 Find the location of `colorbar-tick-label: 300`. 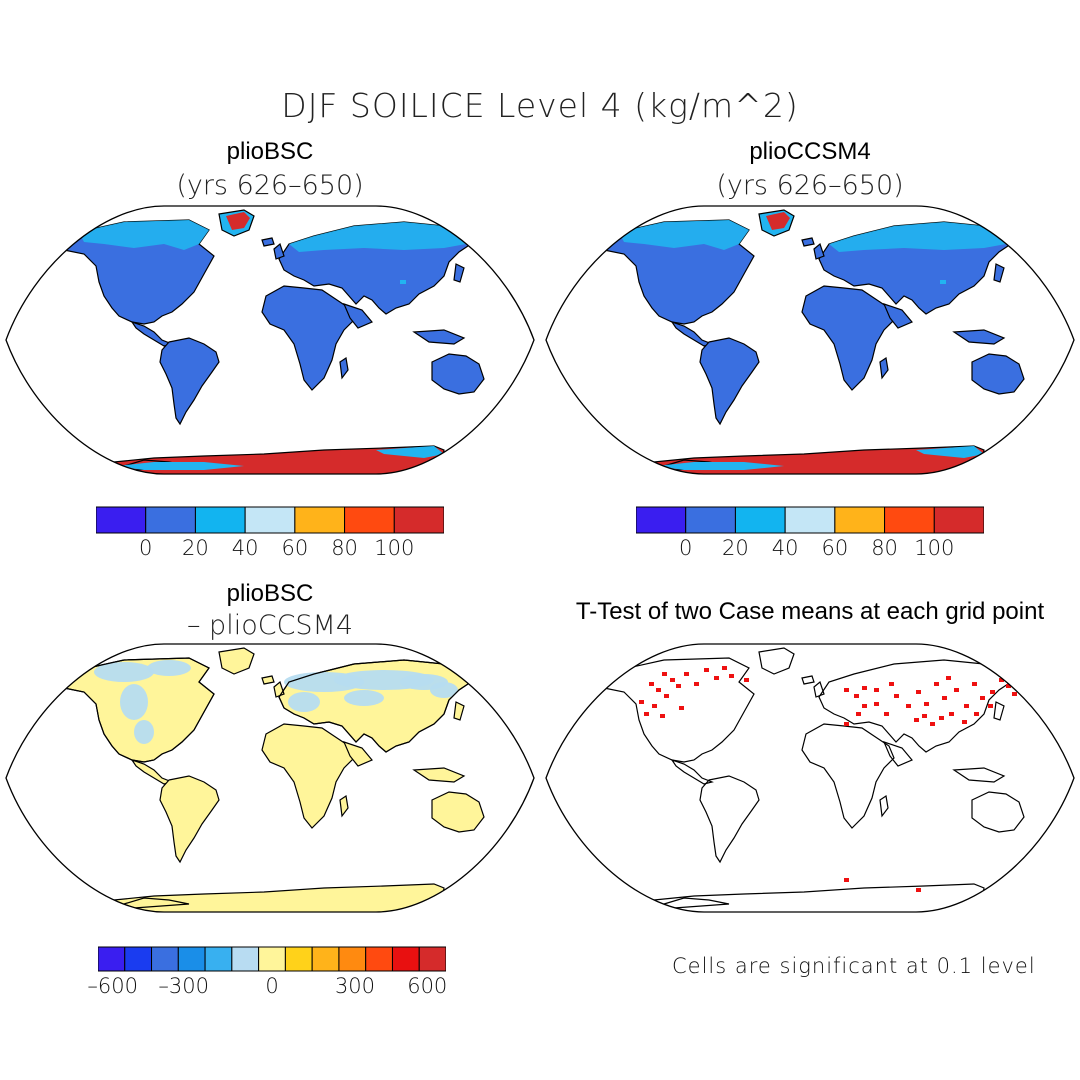

colorbar-tick-label: 300 is located at coordinates (355, 986).